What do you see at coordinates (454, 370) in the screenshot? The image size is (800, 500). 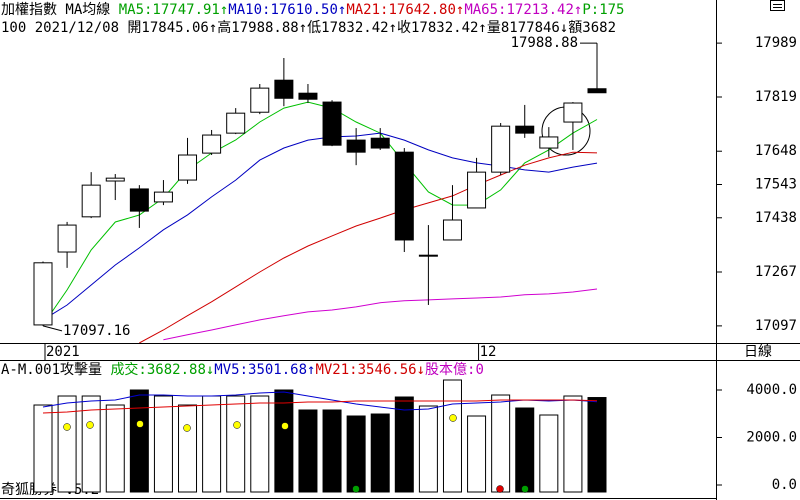 I see `header-segment: 股本億:0` at bounding box center [454, 370].